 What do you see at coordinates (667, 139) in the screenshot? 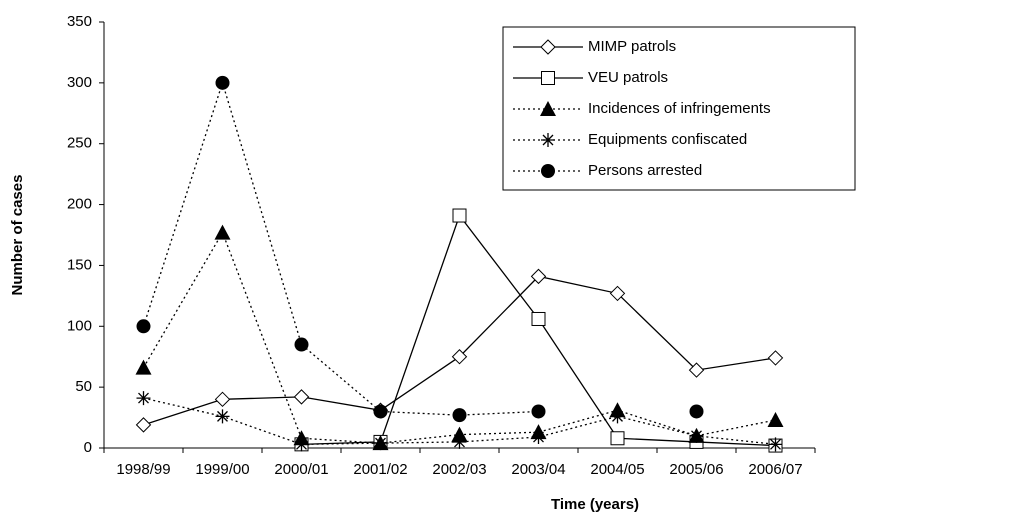
I see `legend-label: Equipments confiscated` at bounding box center [667, 139].